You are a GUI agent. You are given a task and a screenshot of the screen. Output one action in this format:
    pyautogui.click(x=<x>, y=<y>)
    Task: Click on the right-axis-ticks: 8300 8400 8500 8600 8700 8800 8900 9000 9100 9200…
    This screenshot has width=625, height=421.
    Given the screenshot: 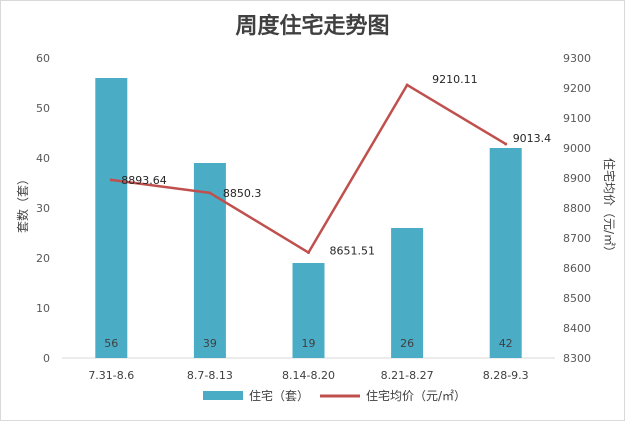 What is the action you would take?
    pyautogui.click(x=577, y=208)
    